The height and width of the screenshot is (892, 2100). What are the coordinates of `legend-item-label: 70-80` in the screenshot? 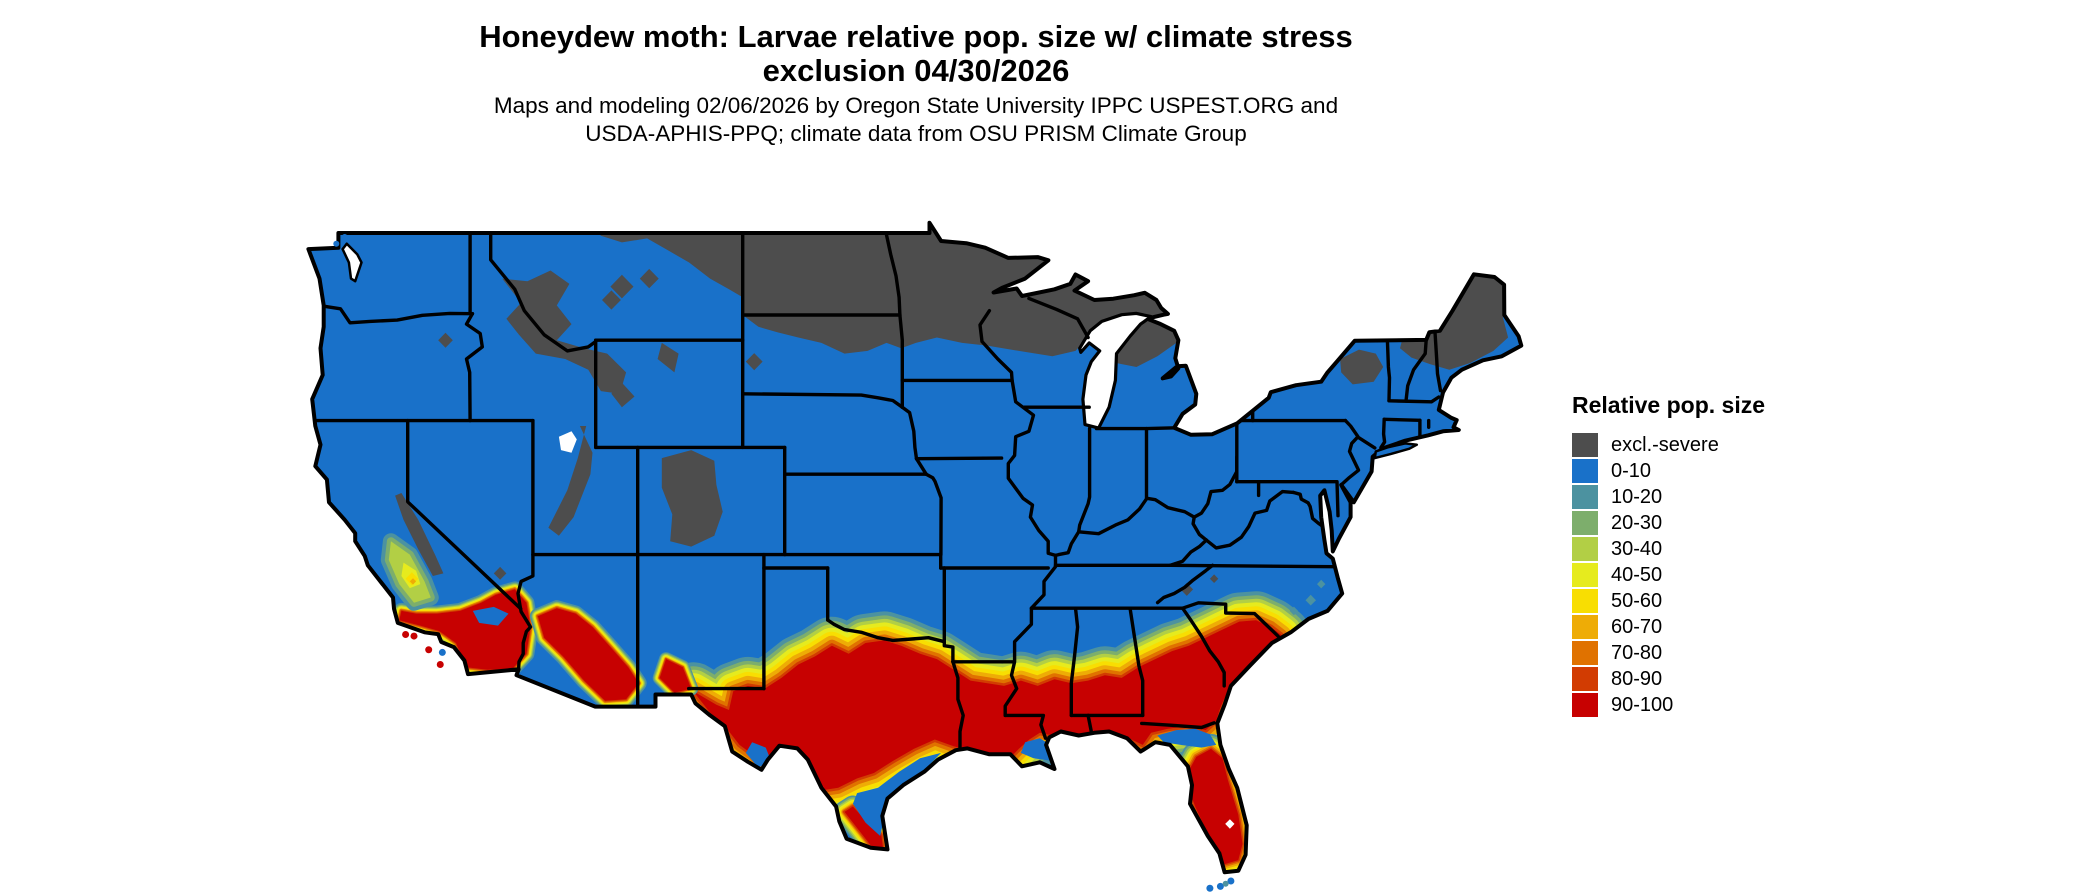 It's located at (1637, 652).